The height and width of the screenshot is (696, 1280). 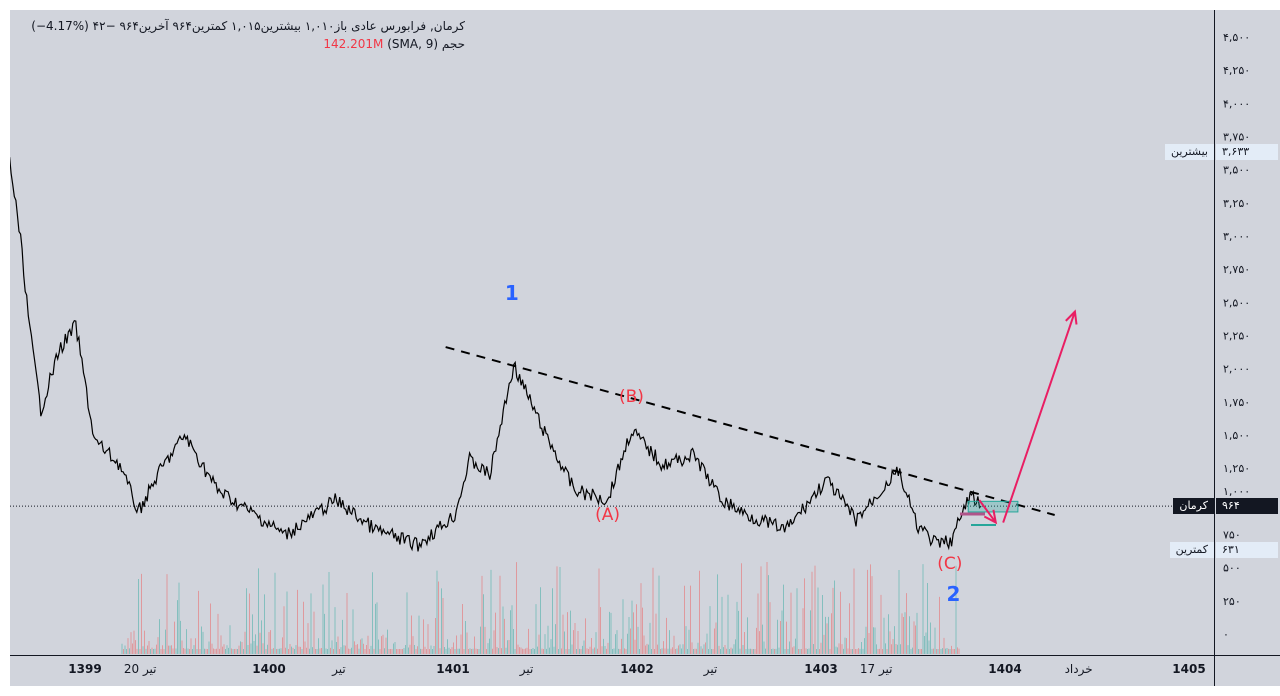 I want to click on wave-label: 2, so click(x=954, y=594).